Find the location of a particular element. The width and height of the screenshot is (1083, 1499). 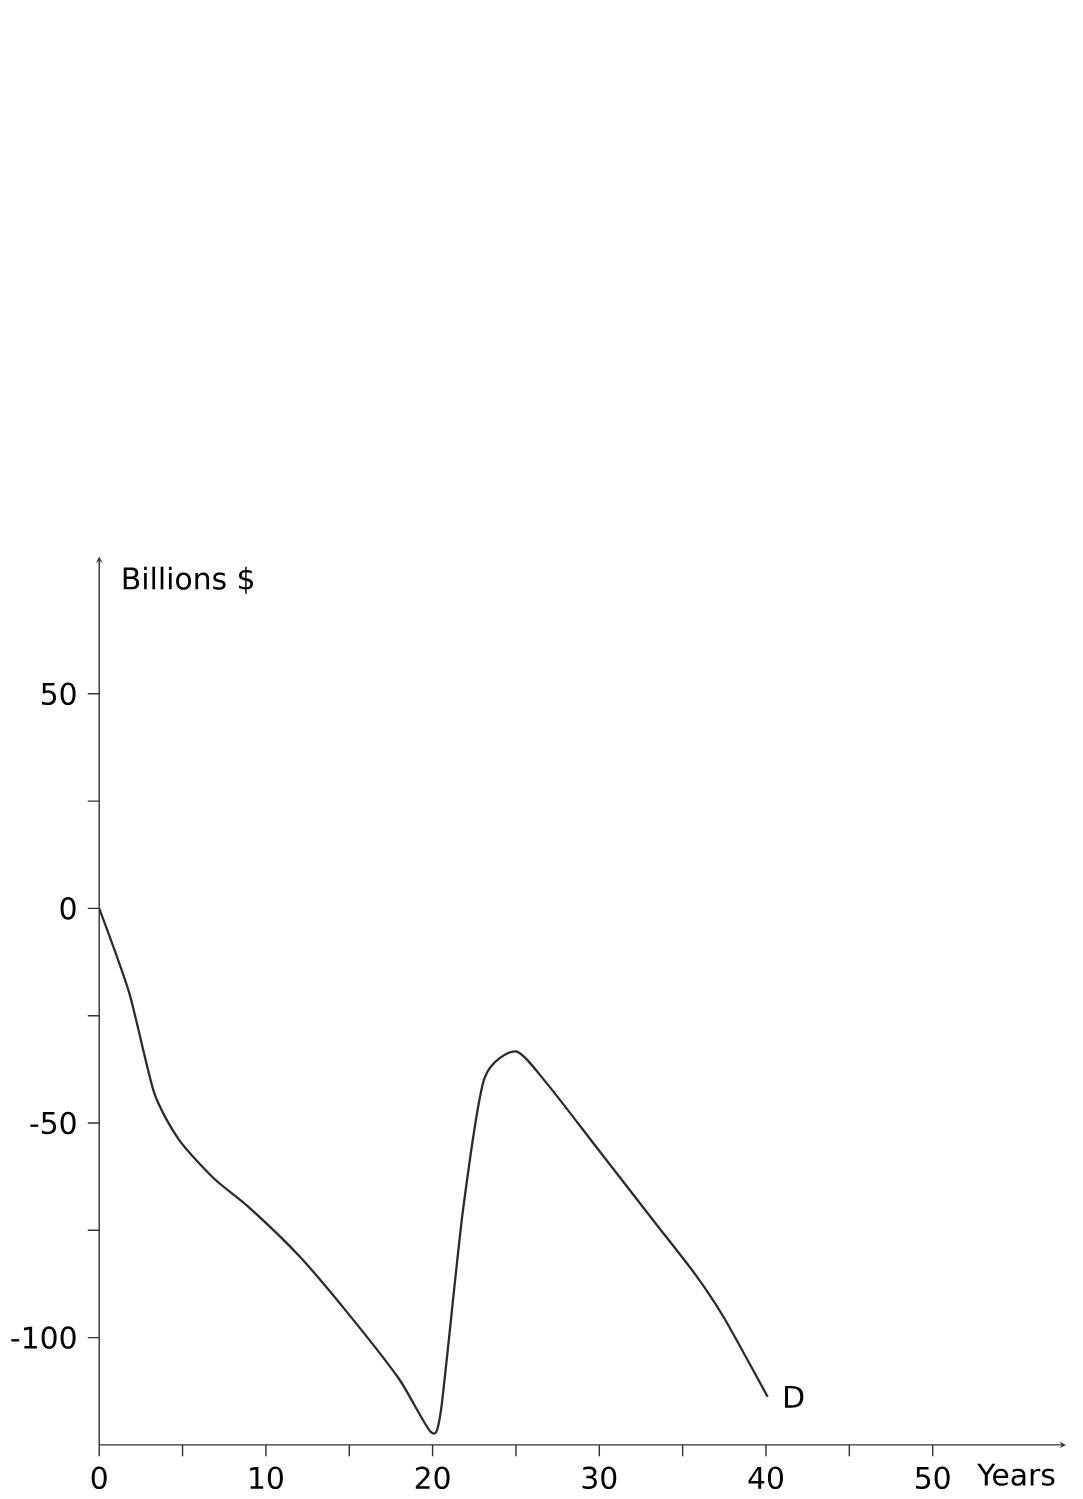

x-tick-label: 40 is located at coordinates (765, 1478).